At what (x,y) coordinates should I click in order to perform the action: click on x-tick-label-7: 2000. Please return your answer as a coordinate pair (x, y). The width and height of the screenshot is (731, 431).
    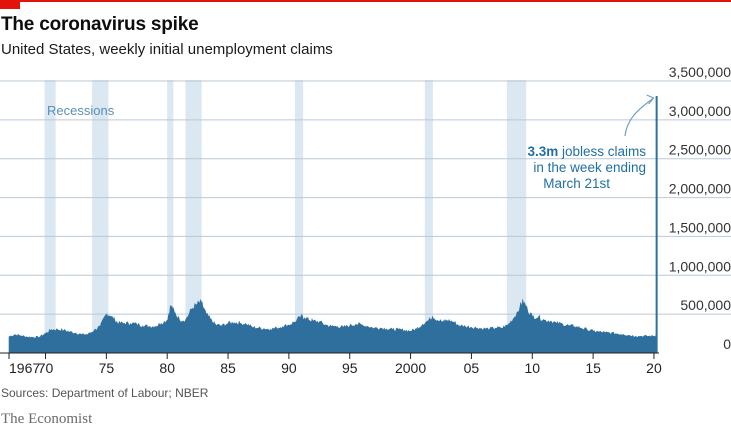
    Looking at the image, I should click on (410, 368).